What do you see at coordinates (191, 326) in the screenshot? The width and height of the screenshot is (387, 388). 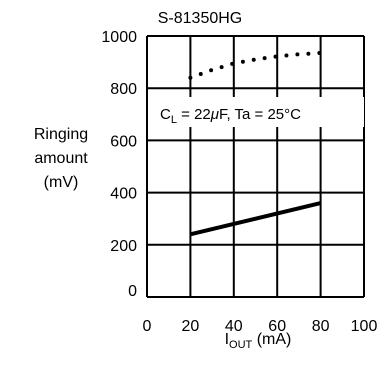 I see `x-tick-label-20: 20` at bounding box center [191, 326].